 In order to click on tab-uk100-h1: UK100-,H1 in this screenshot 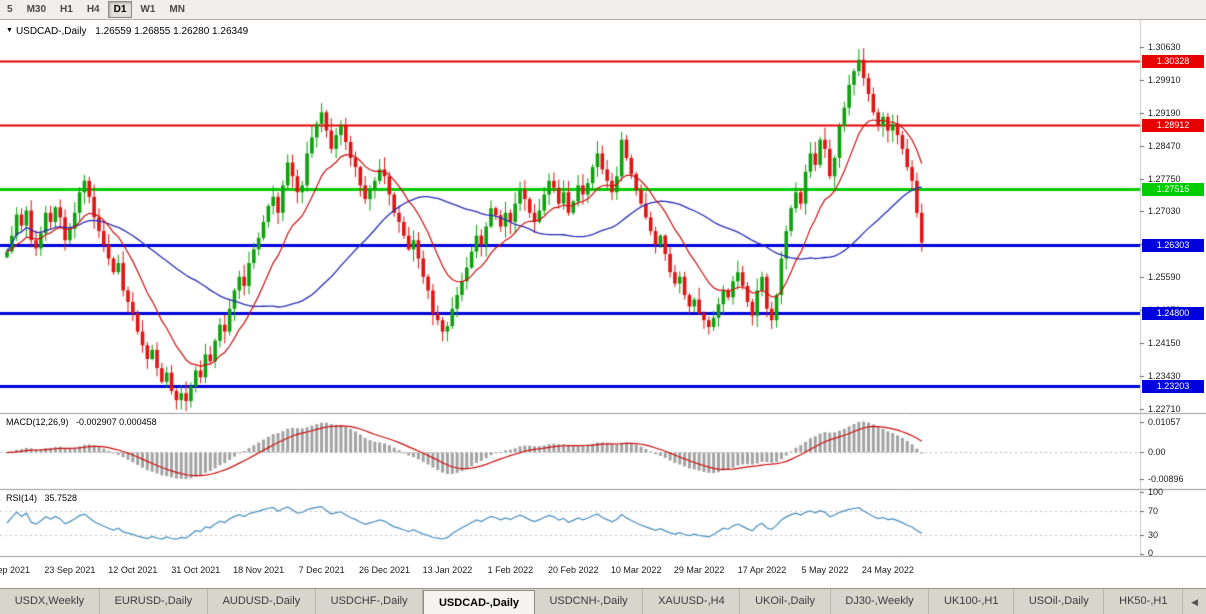, I will do `click(972, 601)`.